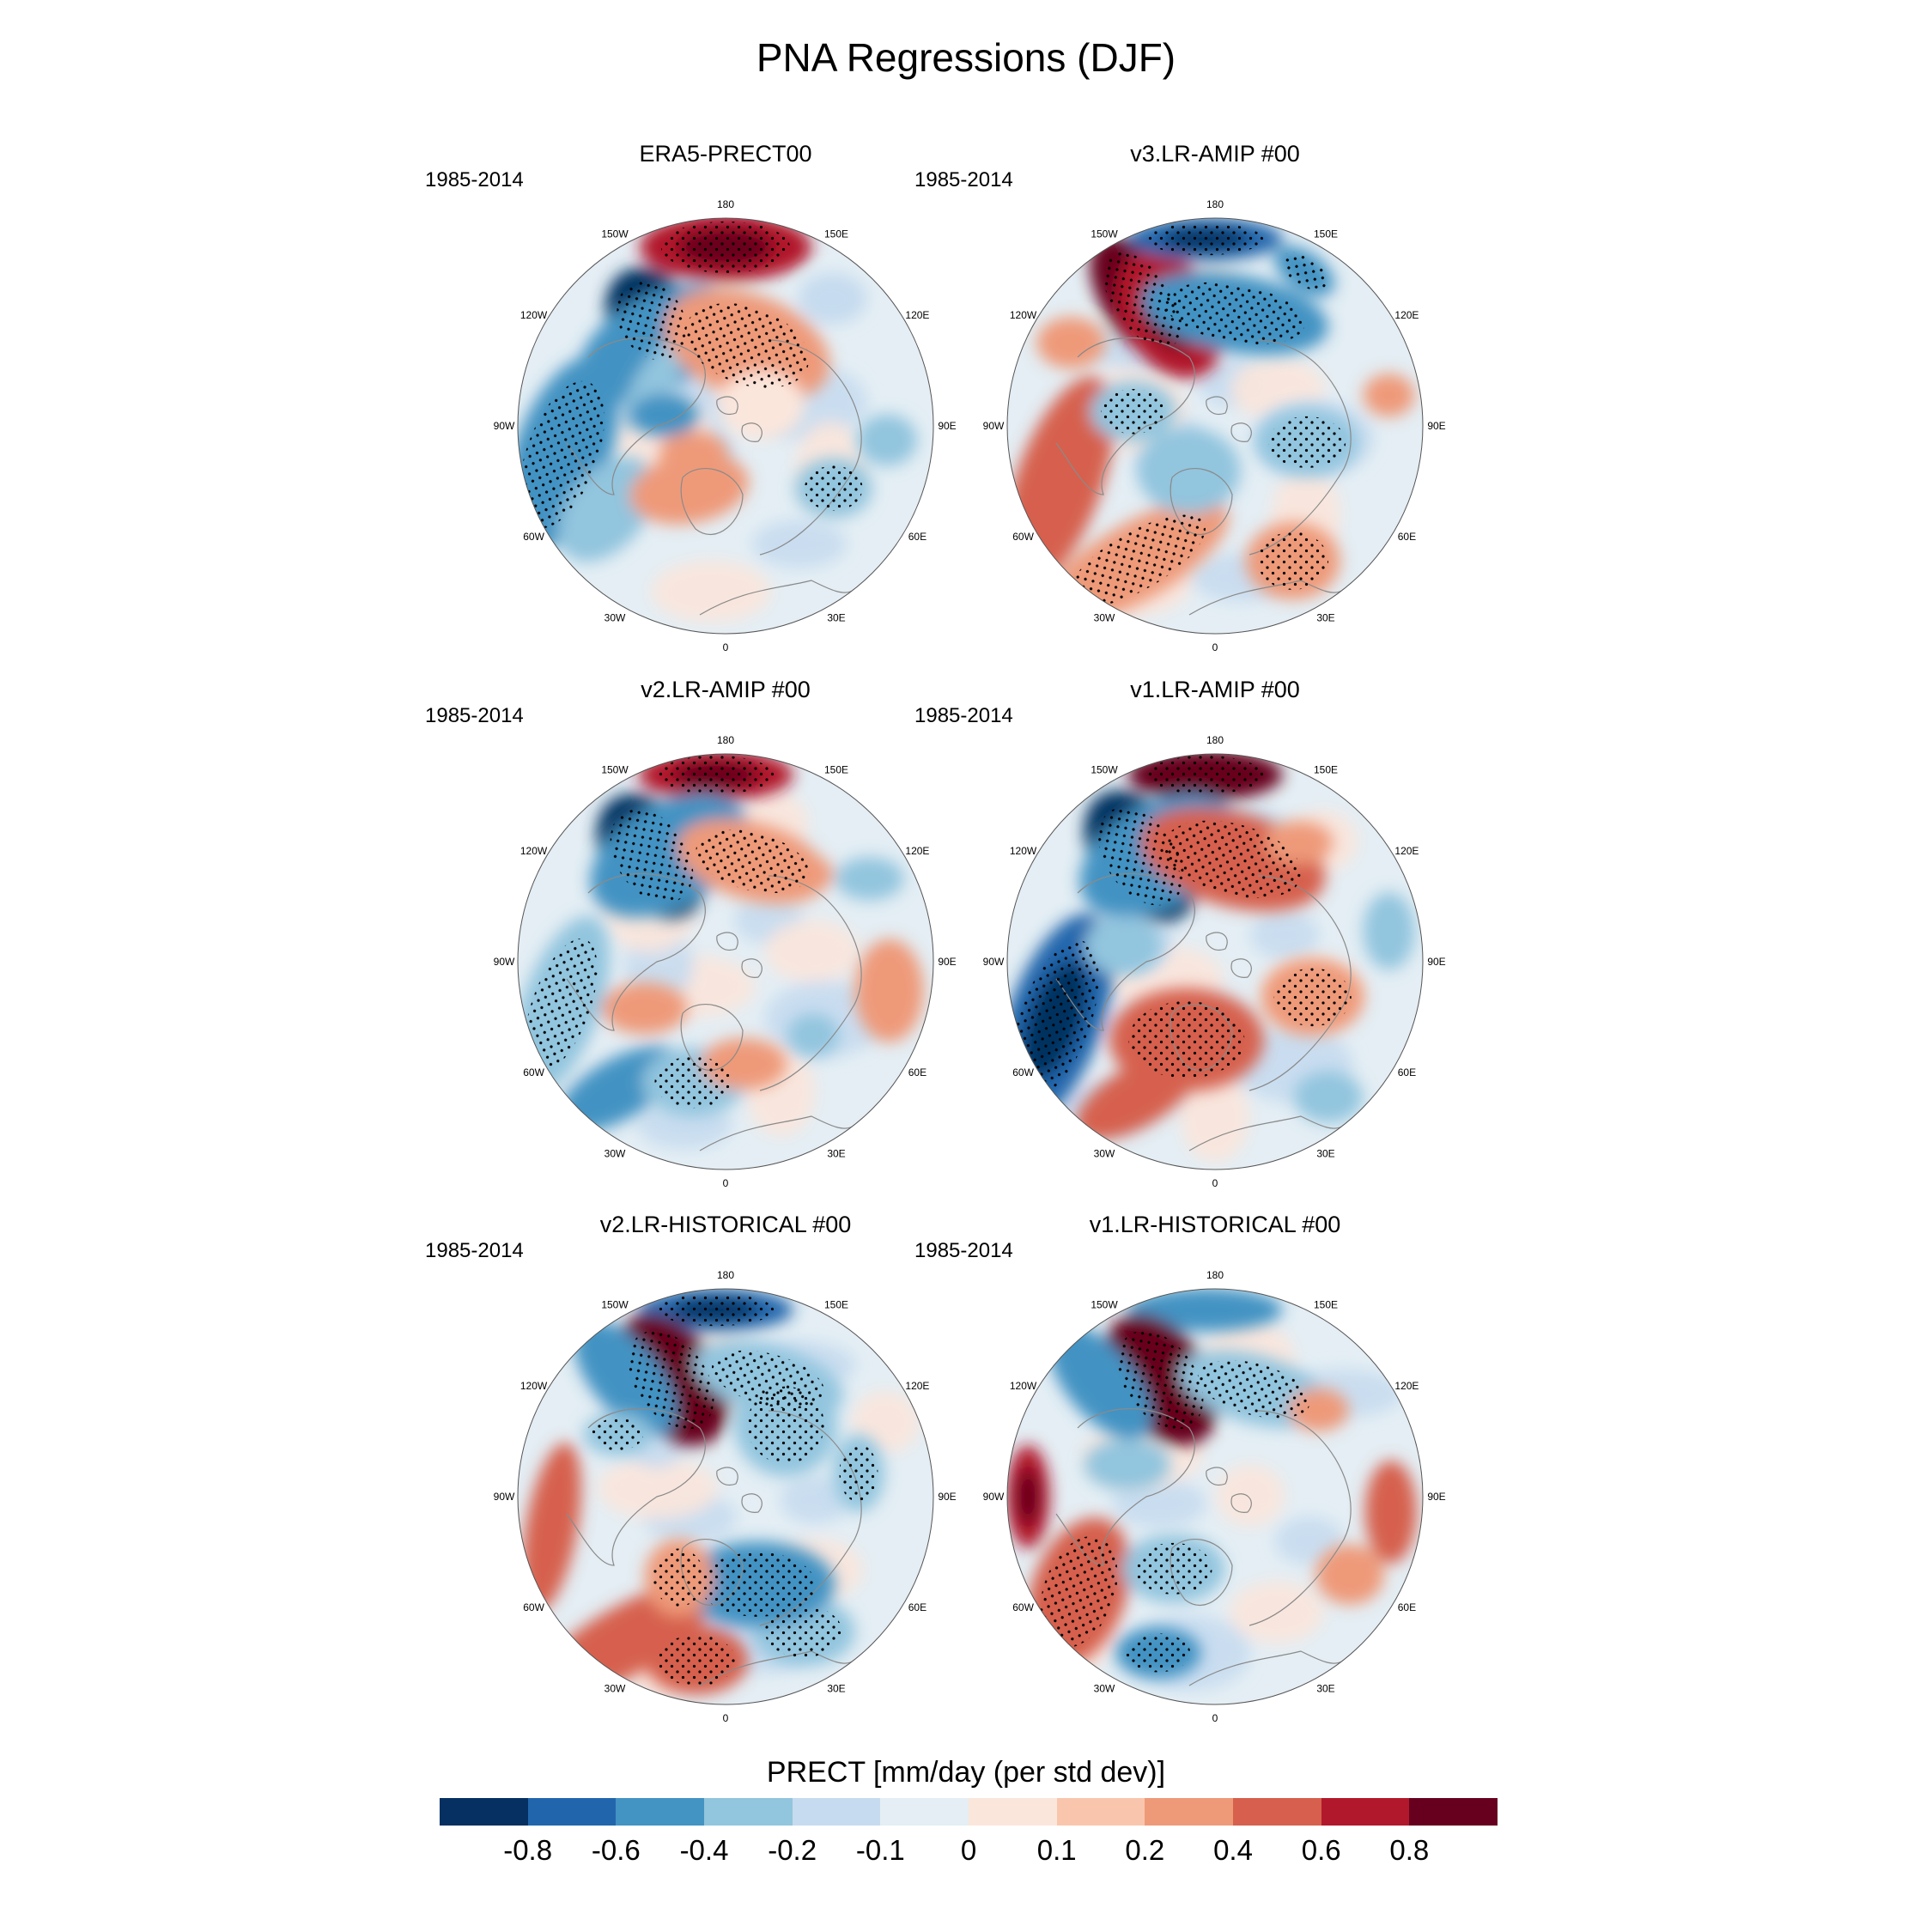 The height and width of the screenshot is (1932, 1932). Describe the element at coordinates (1321, 1850) in the screenshot. I see `colorbar-tick-label: 0.6` at that location.